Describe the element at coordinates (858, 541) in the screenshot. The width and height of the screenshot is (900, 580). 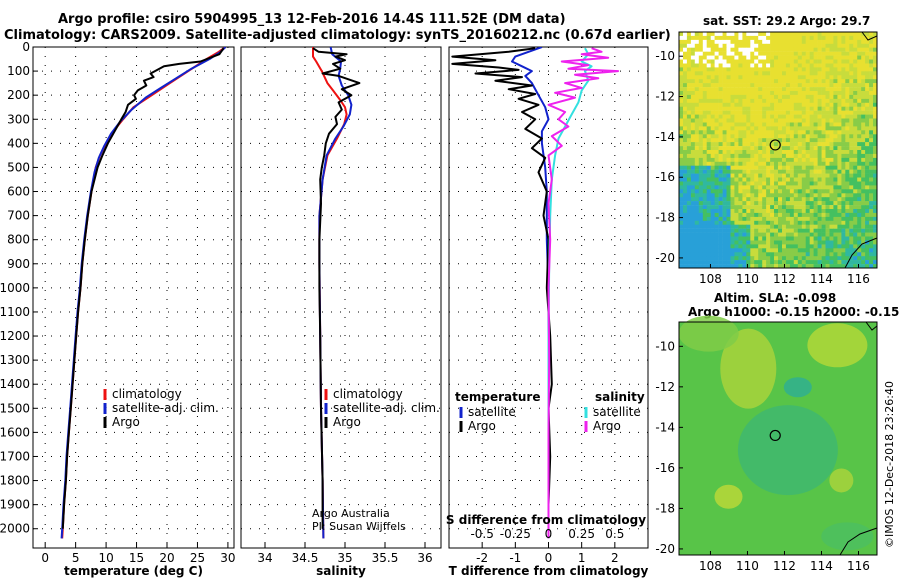
I see `coastline` at that location.